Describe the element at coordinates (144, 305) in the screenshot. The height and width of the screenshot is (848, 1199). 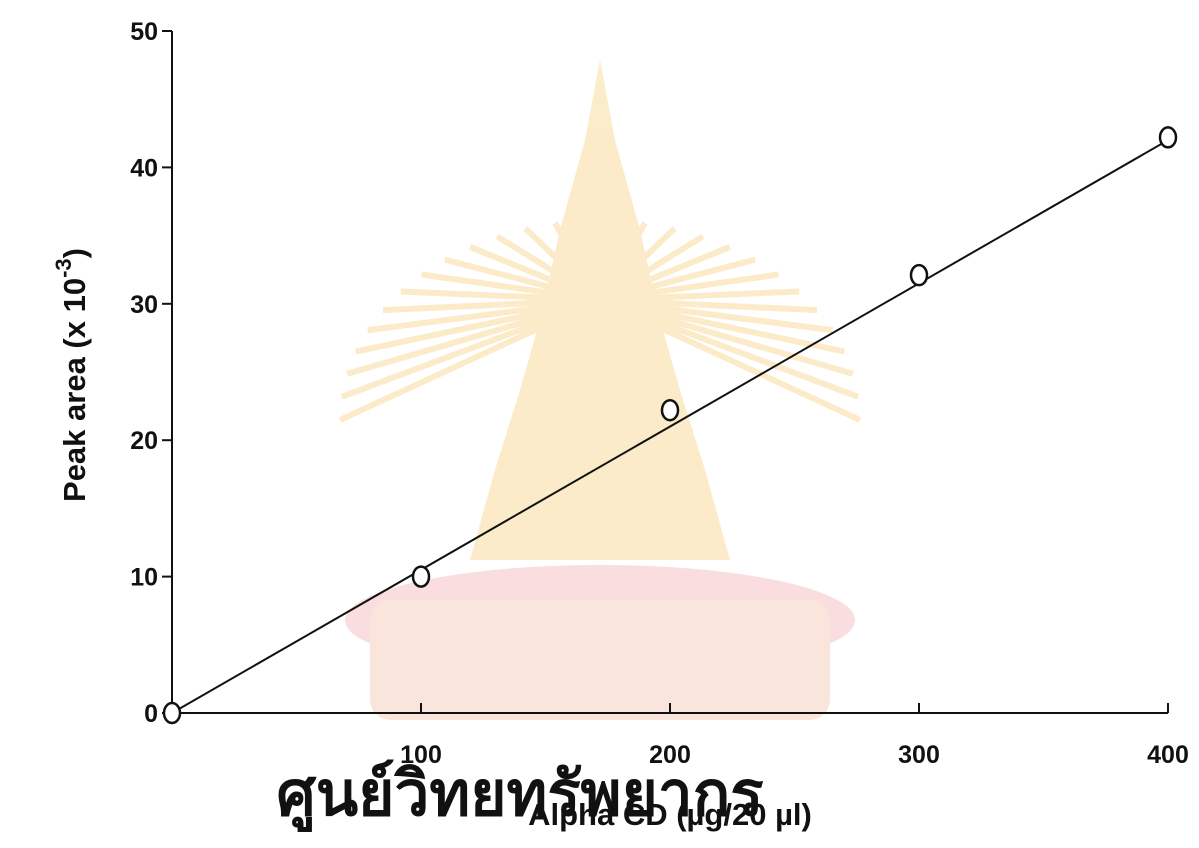
I see `y-tick-label: 30` at that location.